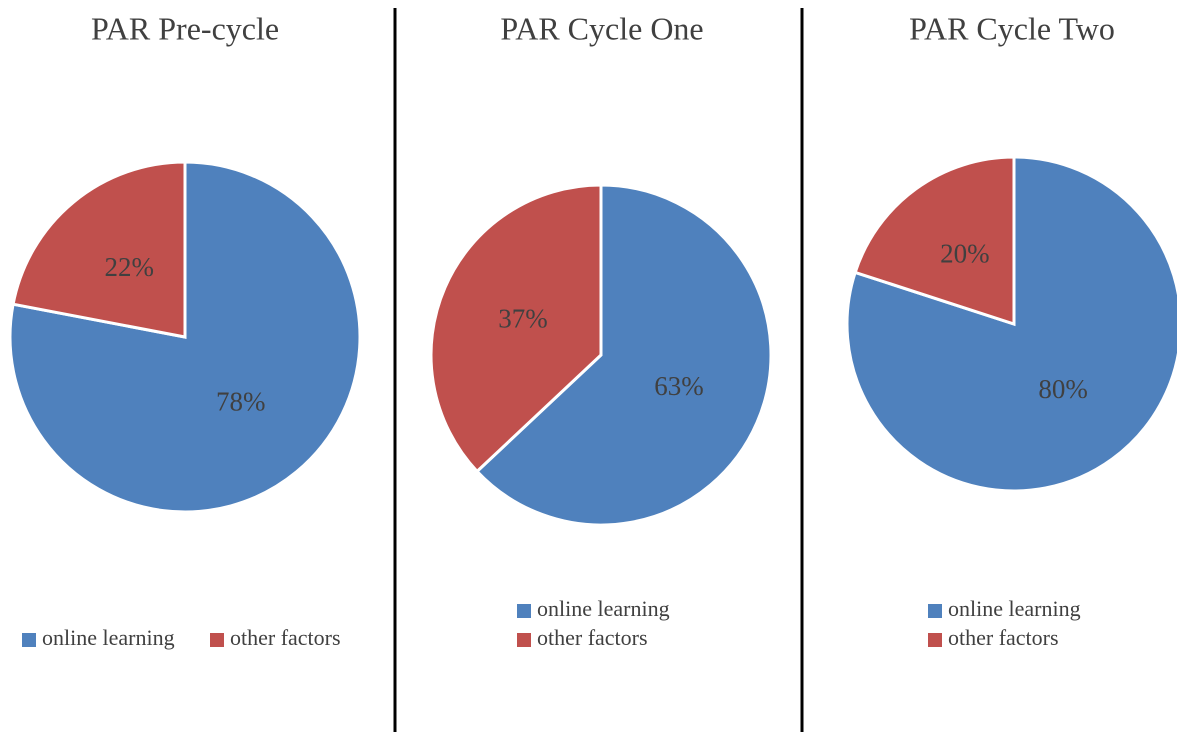 The width and height of the screenshot is (1177, 732). What do you see at coordinates (965, 254) in the screenshot?
I see `data-label: 20%` at bounding box center [965, 254].